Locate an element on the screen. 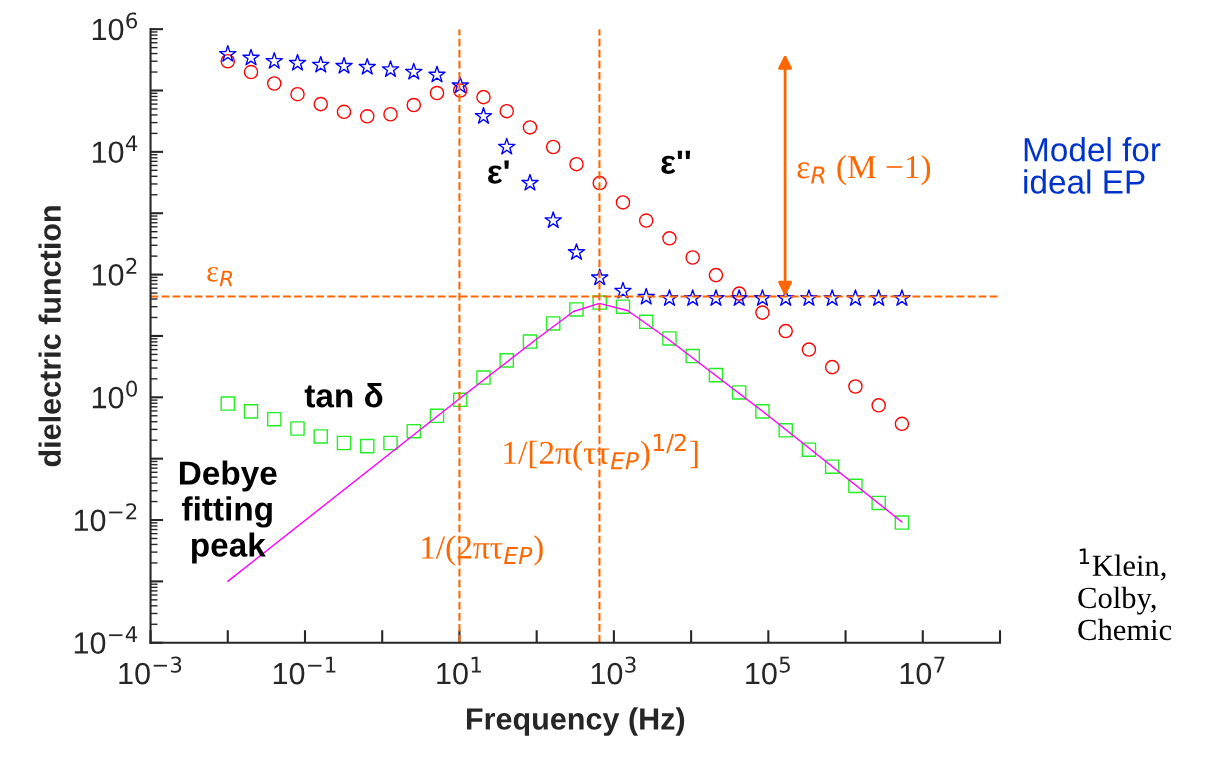  y-tick-label: 10$^{−4}$ is located at coordinates (106, 640).